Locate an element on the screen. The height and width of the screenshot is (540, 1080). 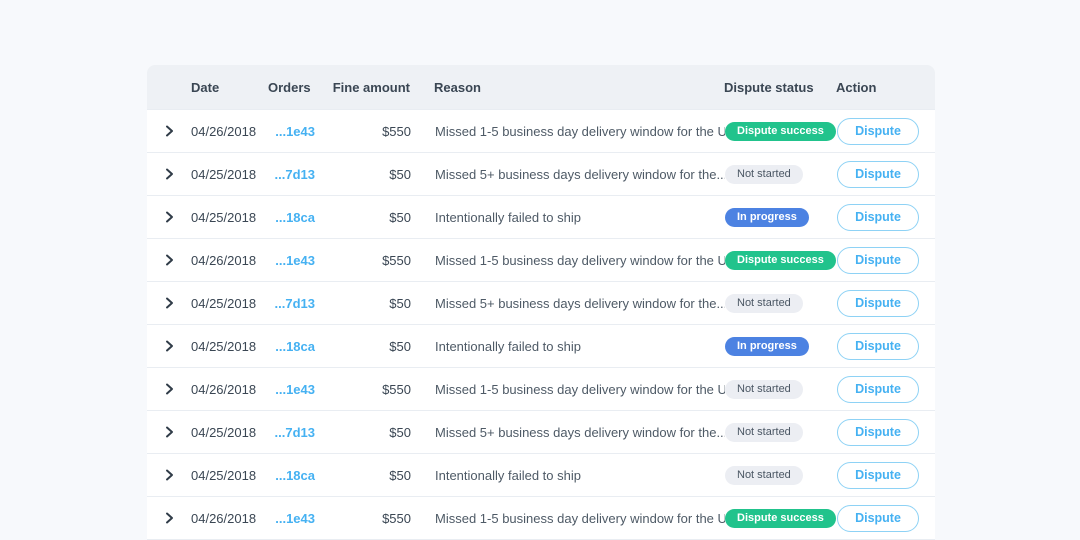
header-fine-amount: Fine amount is located at coordinates (371, 87).